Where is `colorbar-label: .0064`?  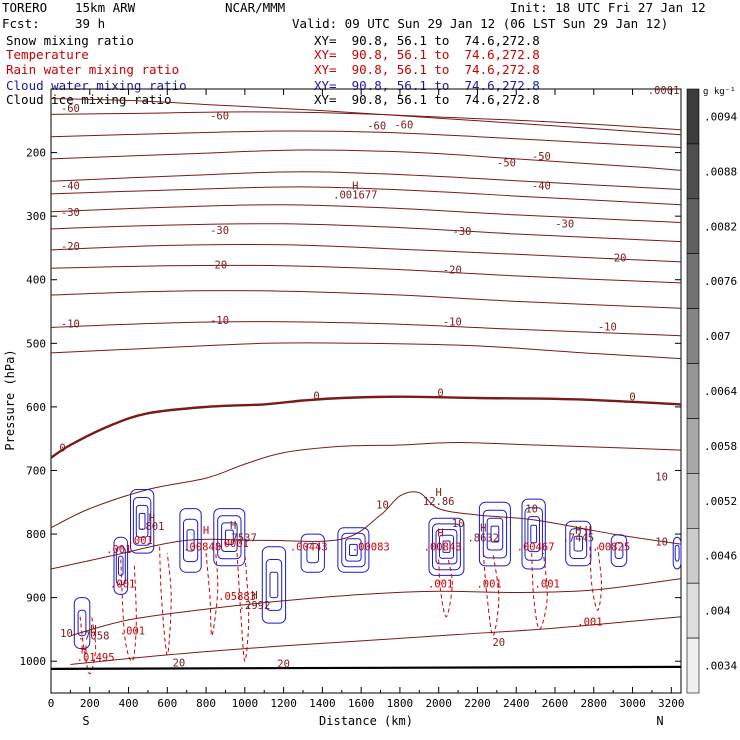
colorbar-label: .0064 is located at coordinates (720, 391).